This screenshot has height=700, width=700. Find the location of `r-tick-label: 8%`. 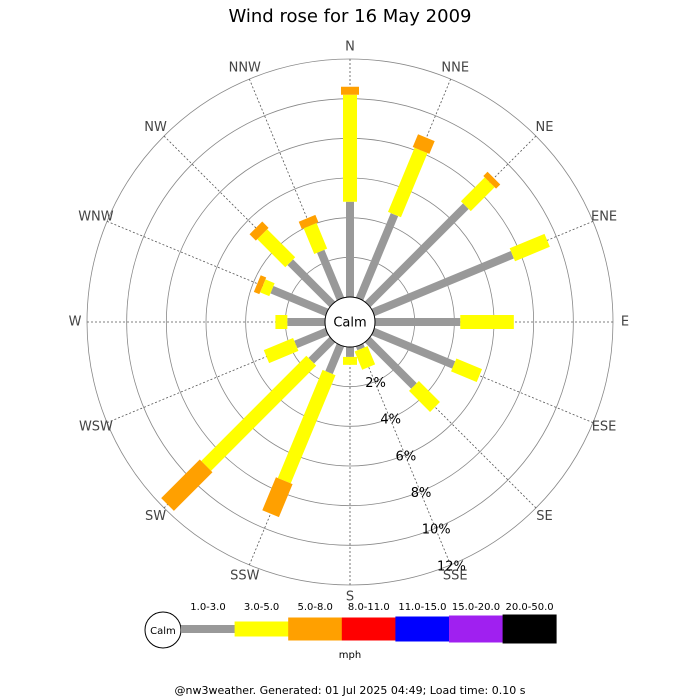

r-tick-label: 8% is located at coordinates (421, 493).